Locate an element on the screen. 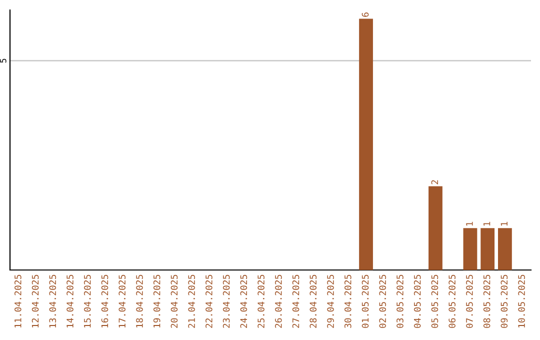 The width and height of the screenshot is (540, 340). x-tick-label: 01.05.2025 is located at coordinates (365, 301).